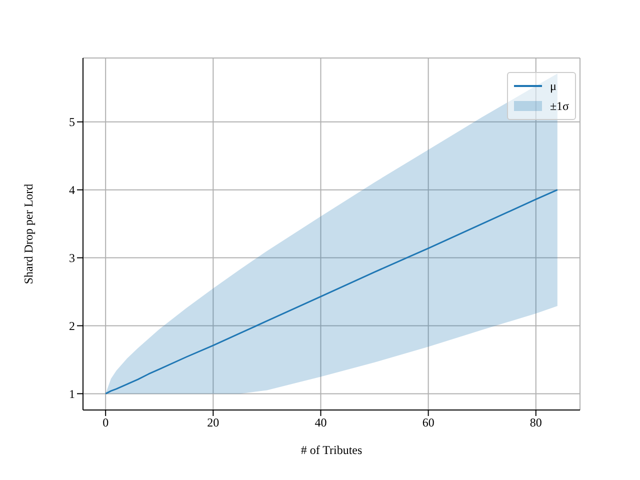  What do you see at coordinates (72, 393) in the screenshot?
I see `y-tick-label: 1` at bounding box center [72, 393].